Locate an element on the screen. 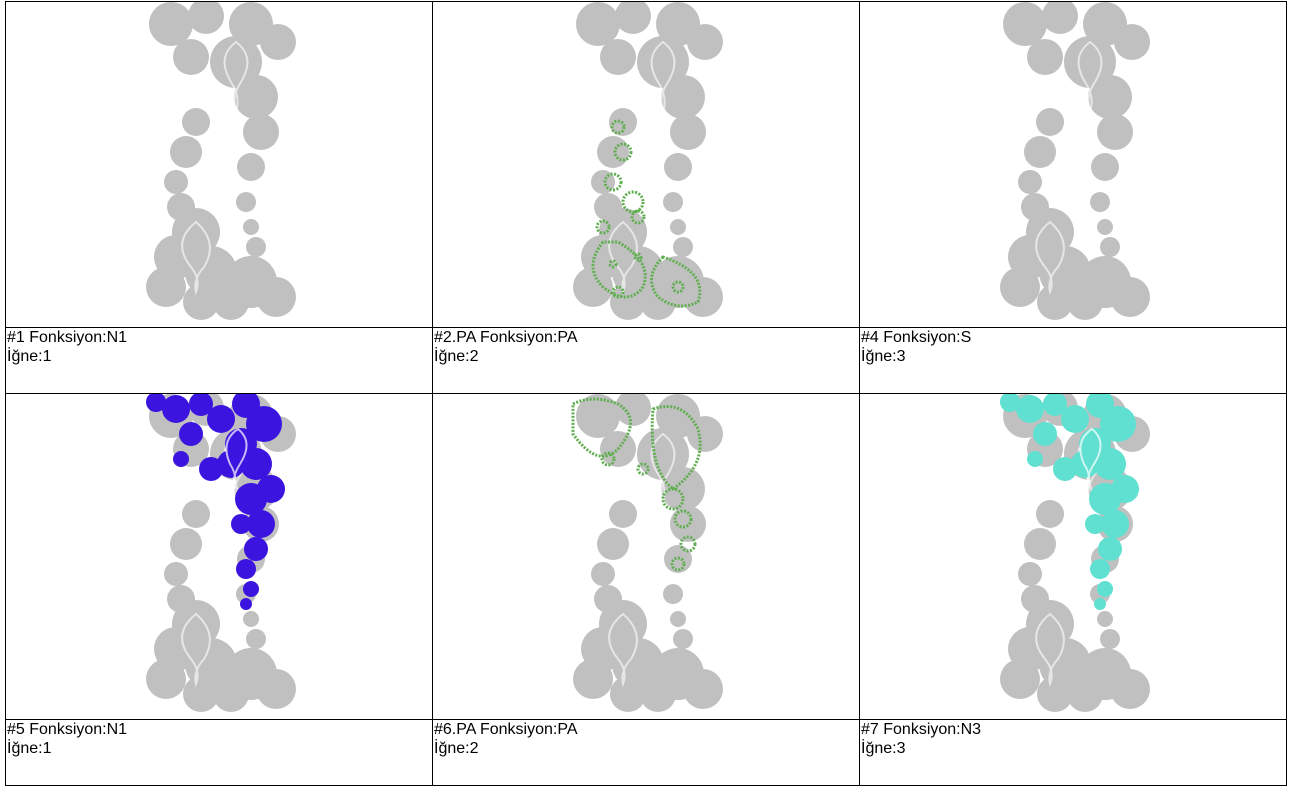  step-caption: #4 Fonksiyon:S is located at coordinates (916, 337).